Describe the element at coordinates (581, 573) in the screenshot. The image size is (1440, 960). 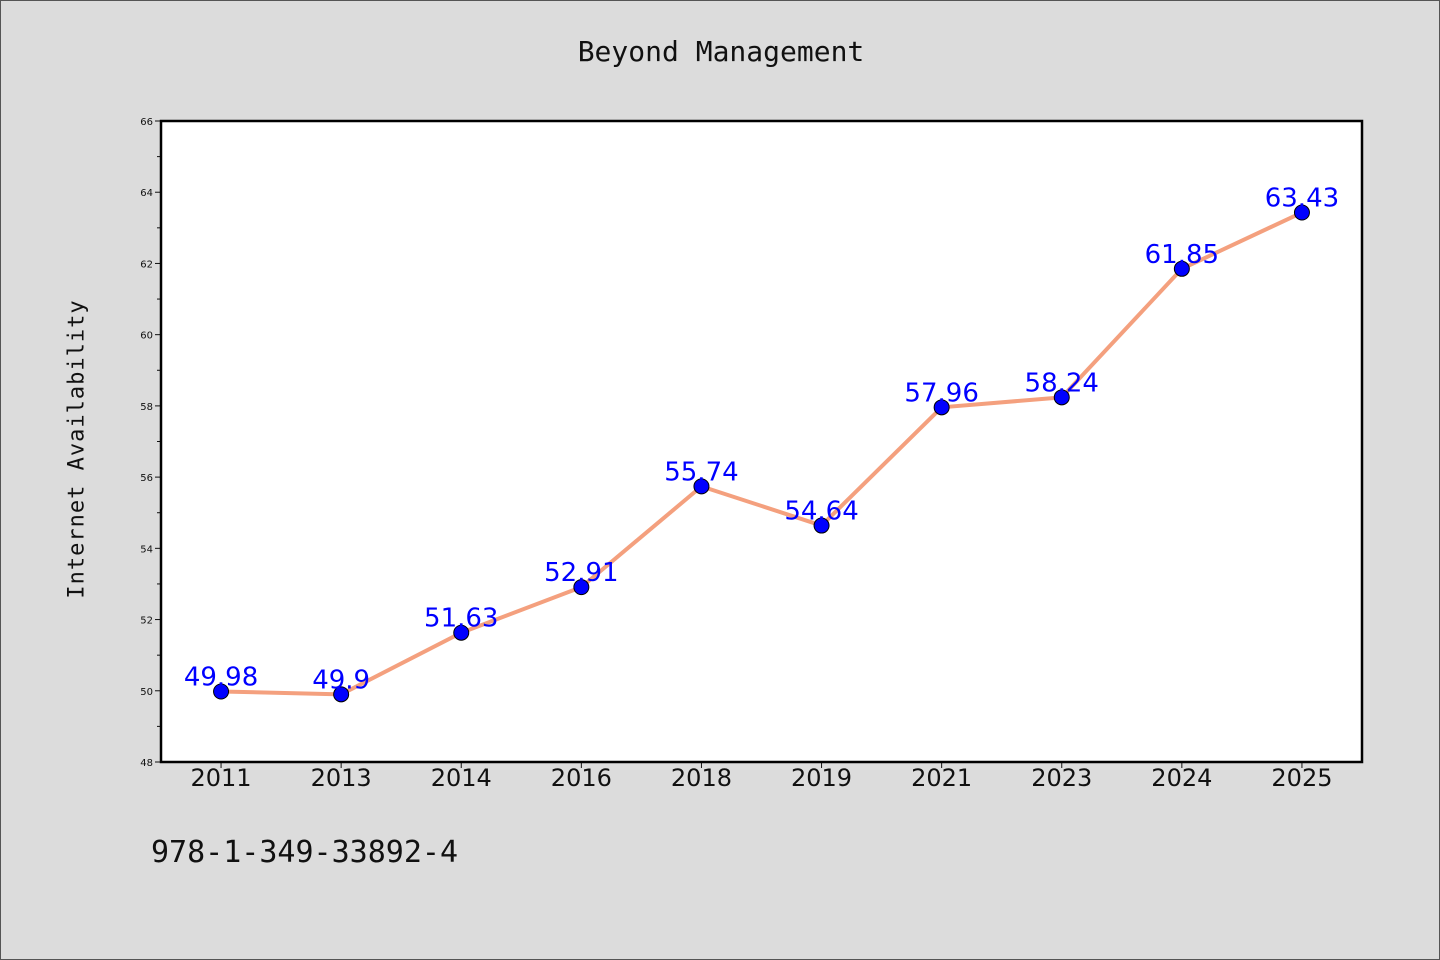
I see `data-label: 52.91` at that location.